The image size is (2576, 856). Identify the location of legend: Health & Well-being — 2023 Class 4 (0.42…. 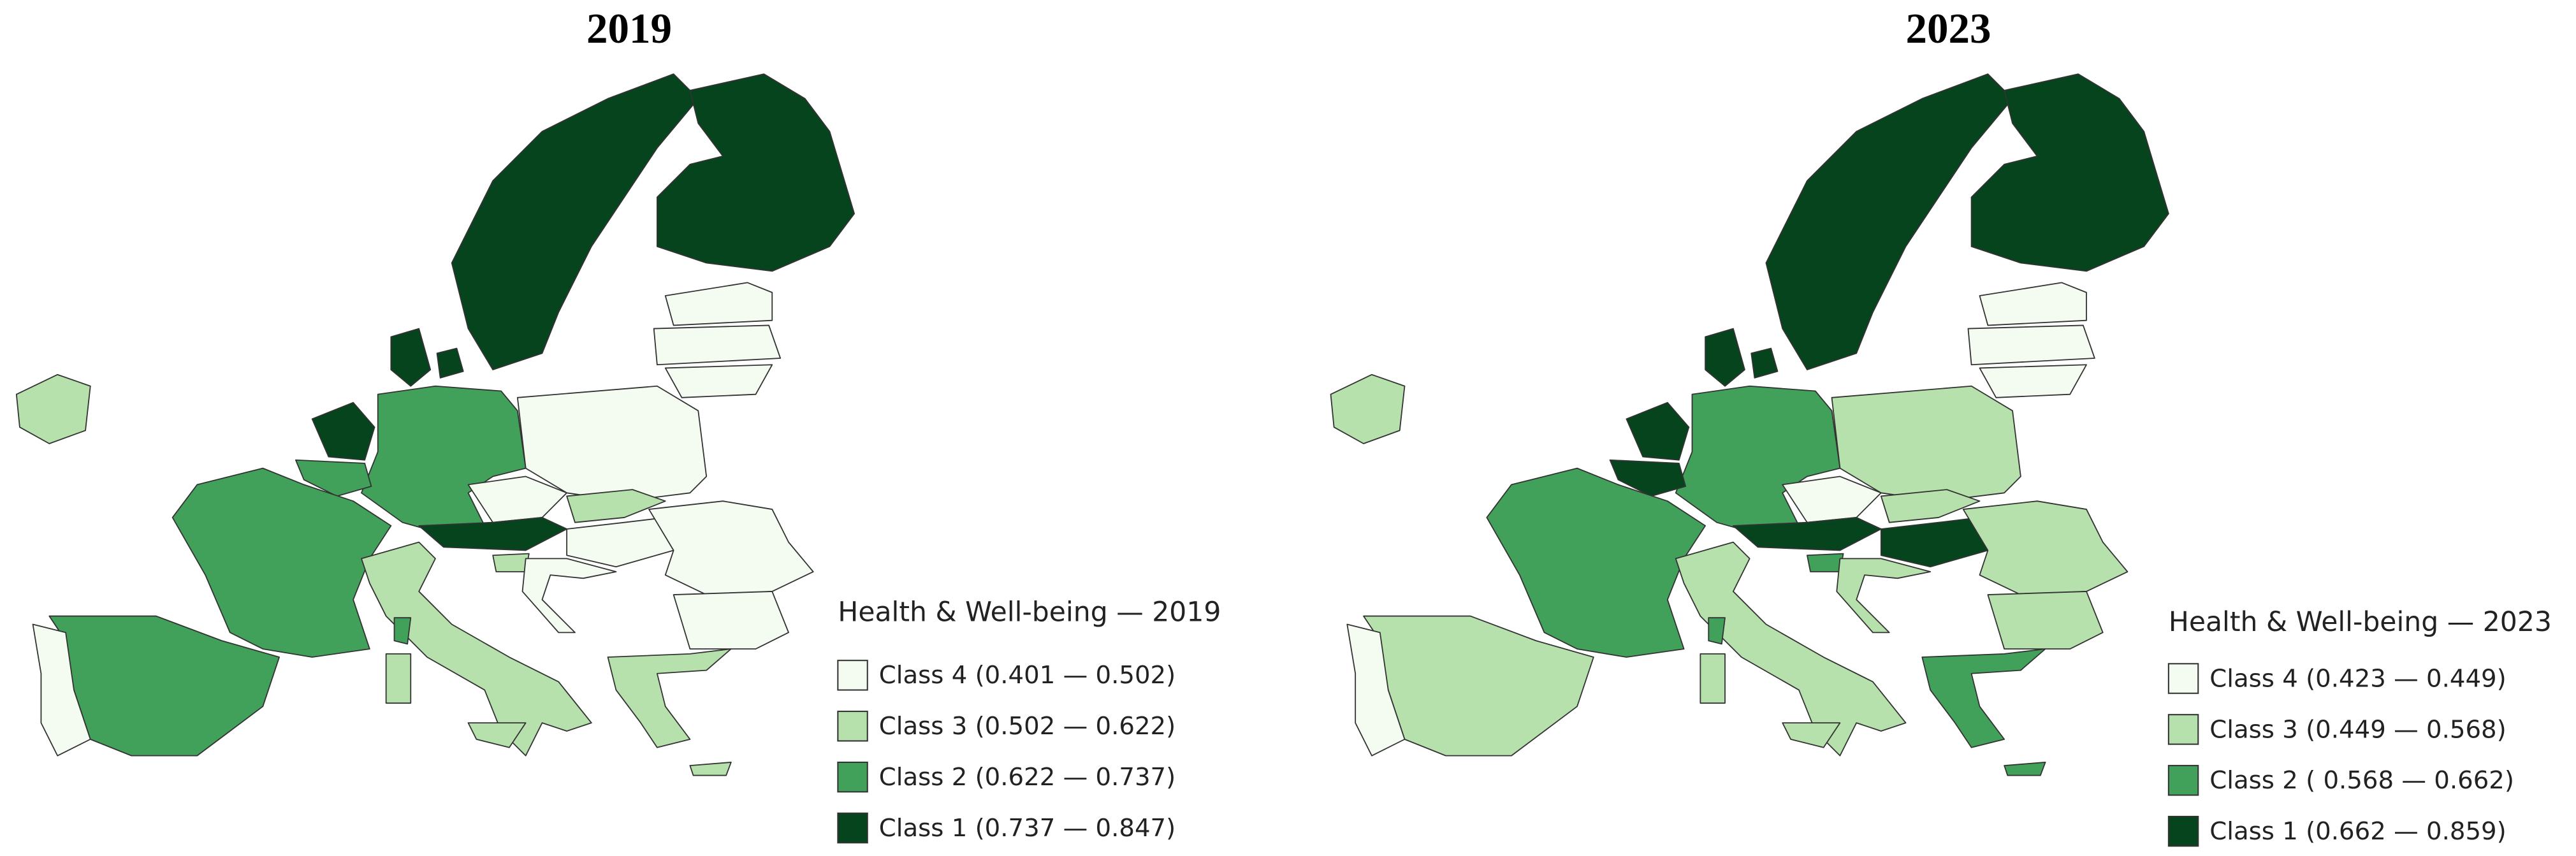
(2359, 727).